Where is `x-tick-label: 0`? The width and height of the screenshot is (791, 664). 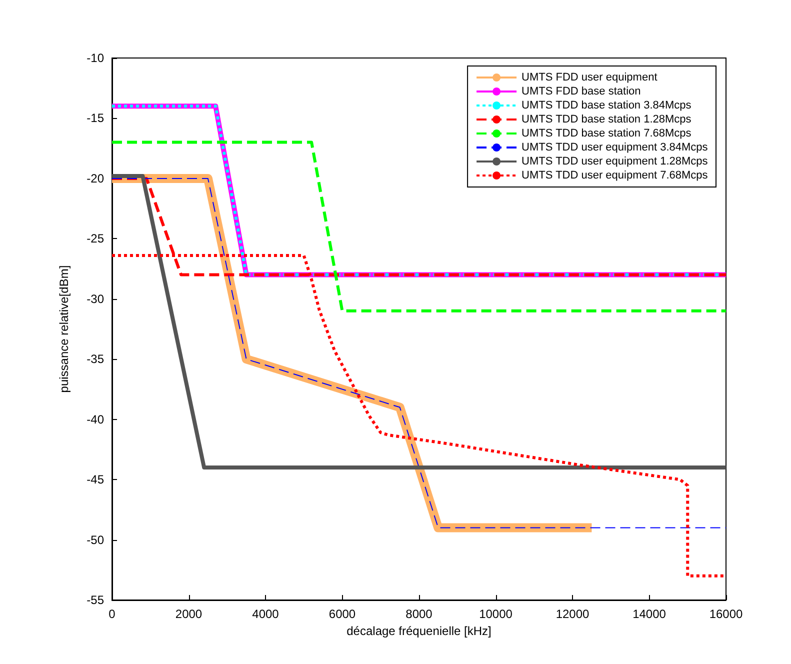 x-tick-label: 0 is located at coordinates (112, 614).